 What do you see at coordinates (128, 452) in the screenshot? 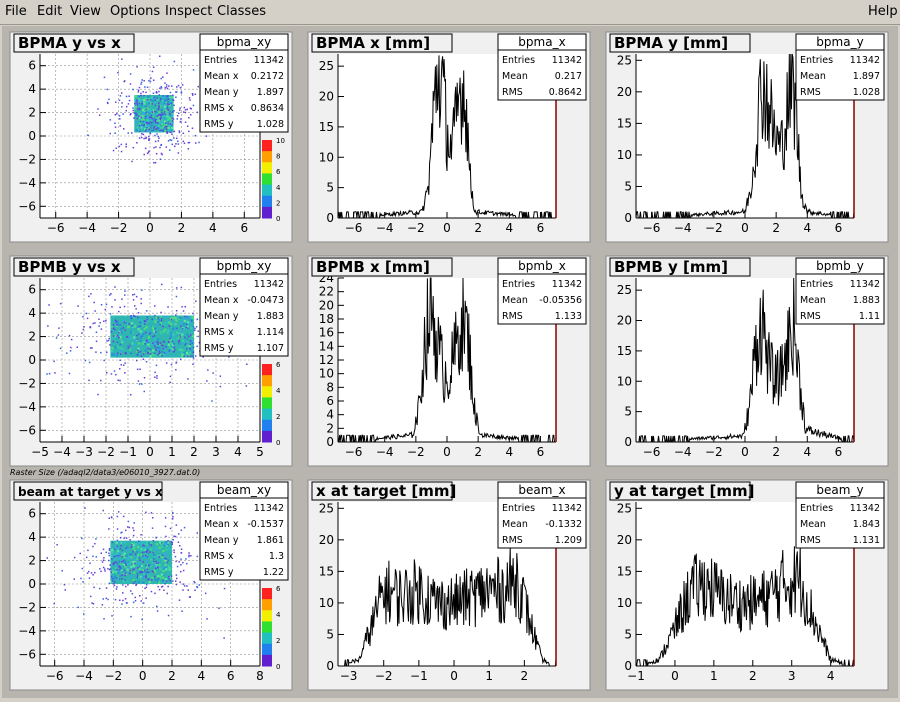
I see `x-tick-label: −1` at bounding box center [128, 452].